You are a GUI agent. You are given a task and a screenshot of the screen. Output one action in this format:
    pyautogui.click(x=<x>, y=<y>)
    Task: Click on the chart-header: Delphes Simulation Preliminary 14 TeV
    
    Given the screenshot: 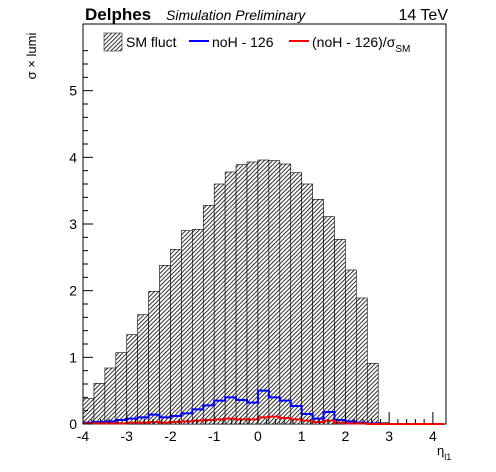 What is the action you would take?
    pyautogui.click(x=266, y=14)
    